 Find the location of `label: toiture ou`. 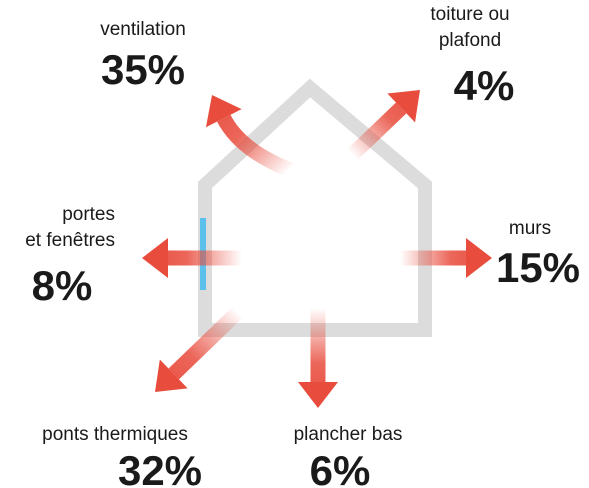

label: toiture ou is located at coordinates (469, 14).